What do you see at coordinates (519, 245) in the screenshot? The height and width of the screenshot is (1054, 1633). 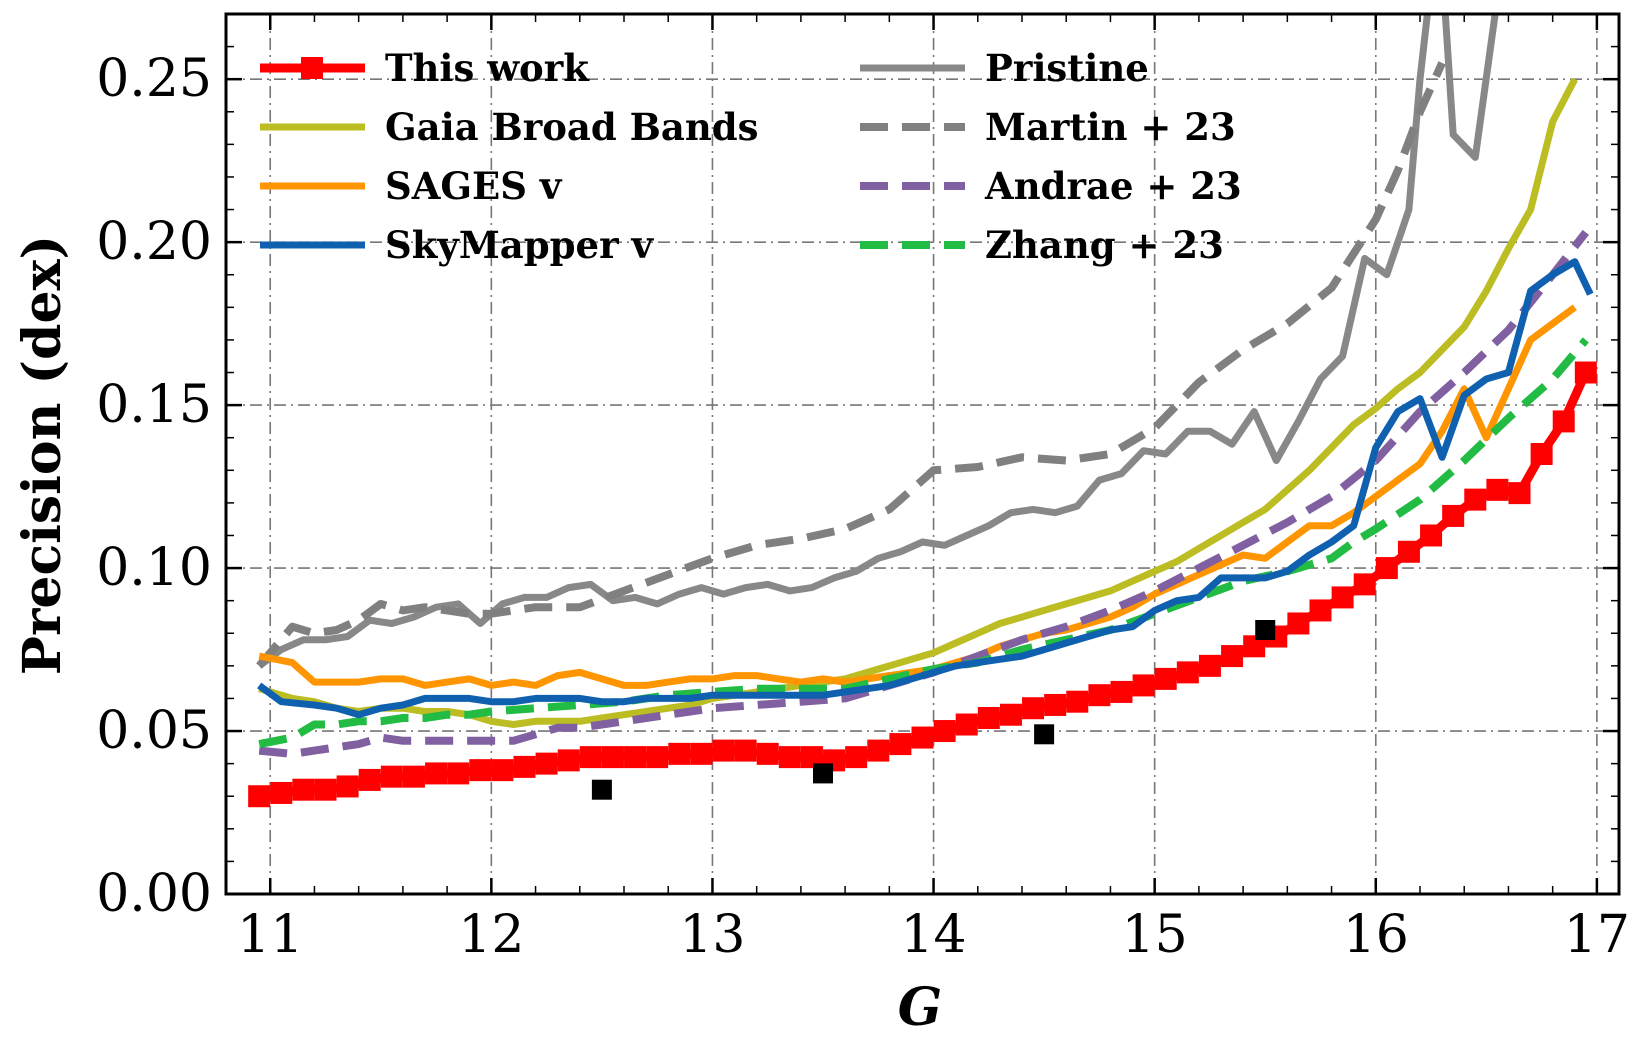 I see `legend-label-skymapper-v: SkyMapper v` at bounding box center [519, 245].